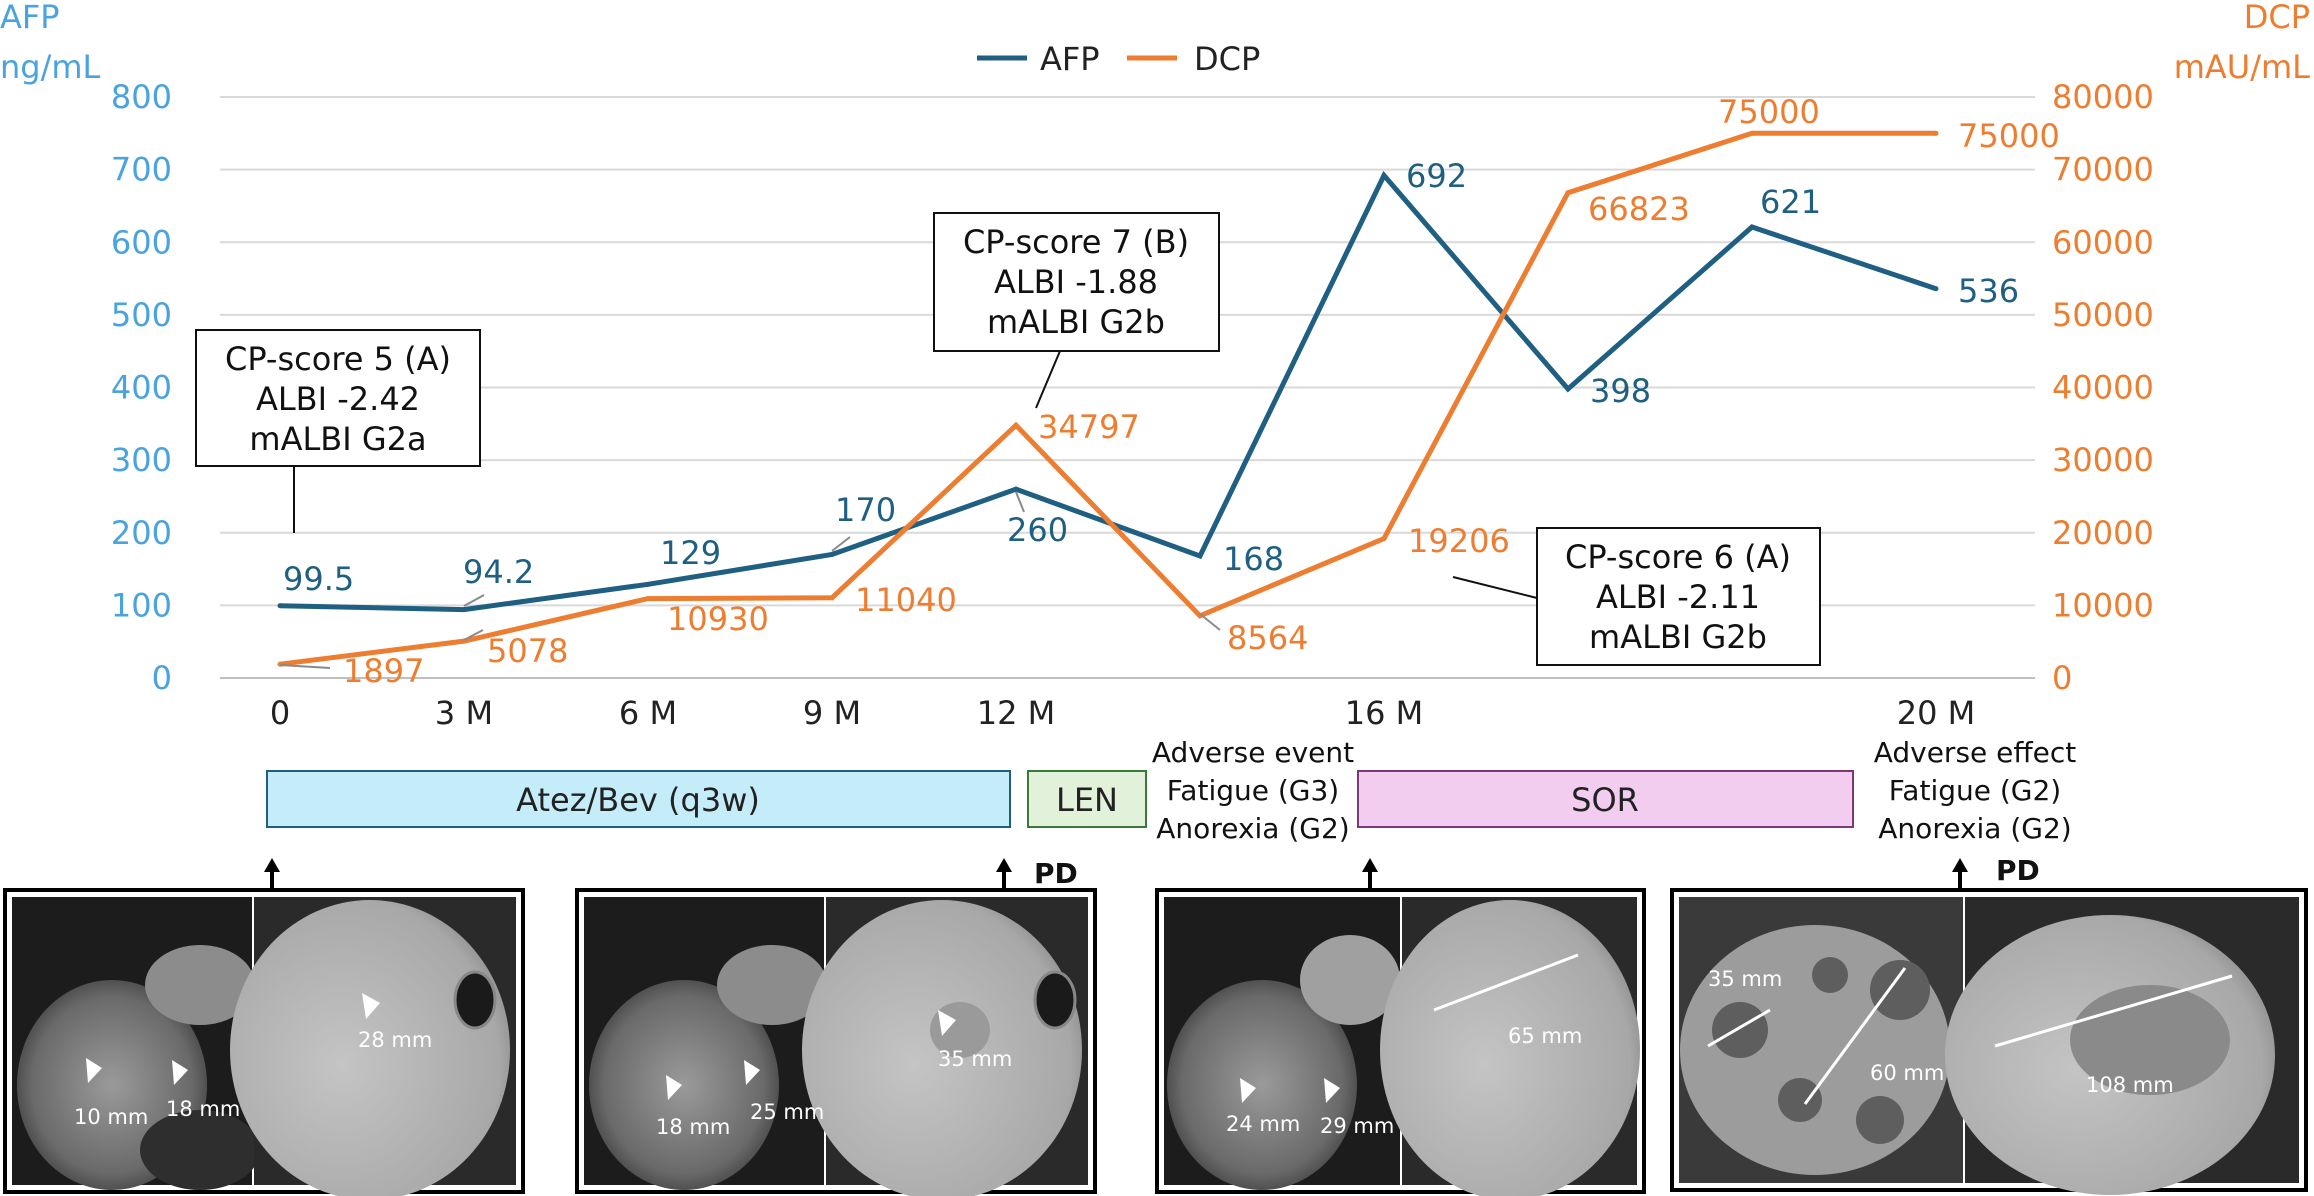 The height and width of the screenshot is (1196, 2314). Describe the element at coordinates (141, 242) in the screenshot. I see `y-left-tick-label: 600` at that location.